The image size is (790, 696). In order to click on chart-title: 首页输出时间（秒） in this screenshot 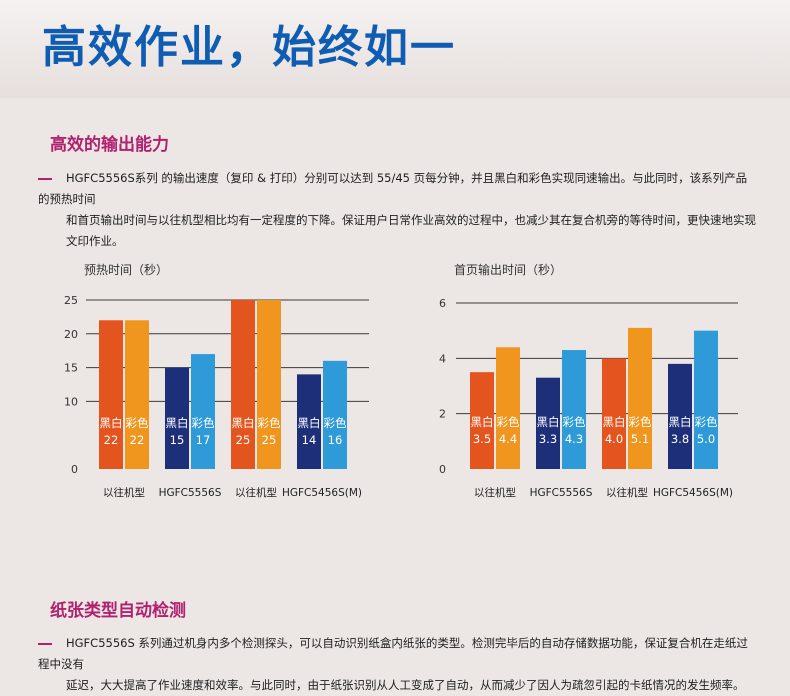, I will do `click(508, 269)`.